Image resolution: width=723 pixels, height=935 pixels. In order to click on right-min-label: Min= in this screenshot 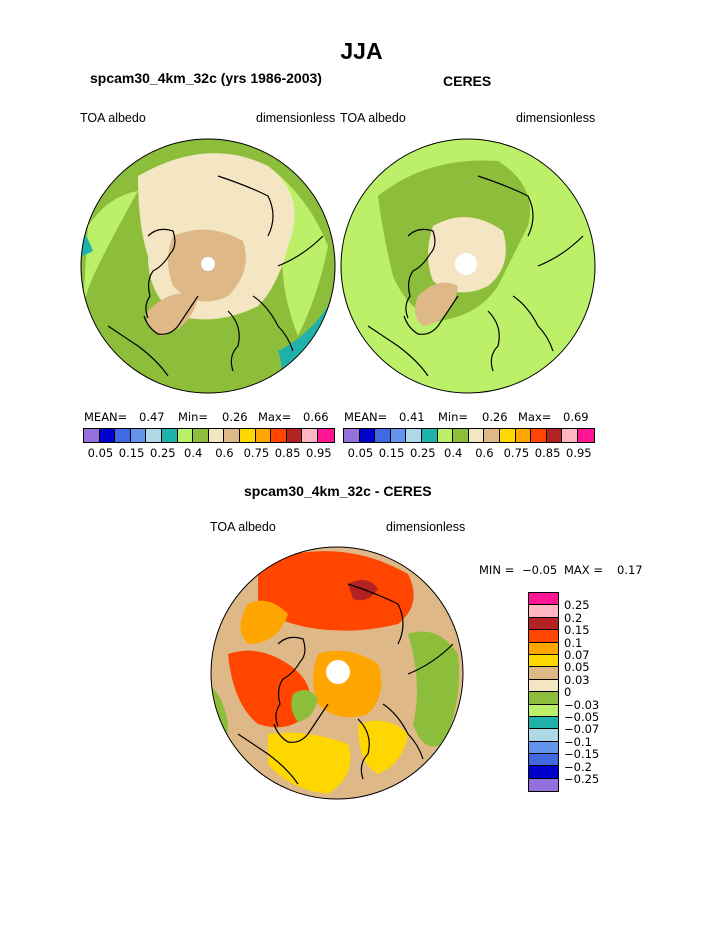, I will do `click(453, 417)`.